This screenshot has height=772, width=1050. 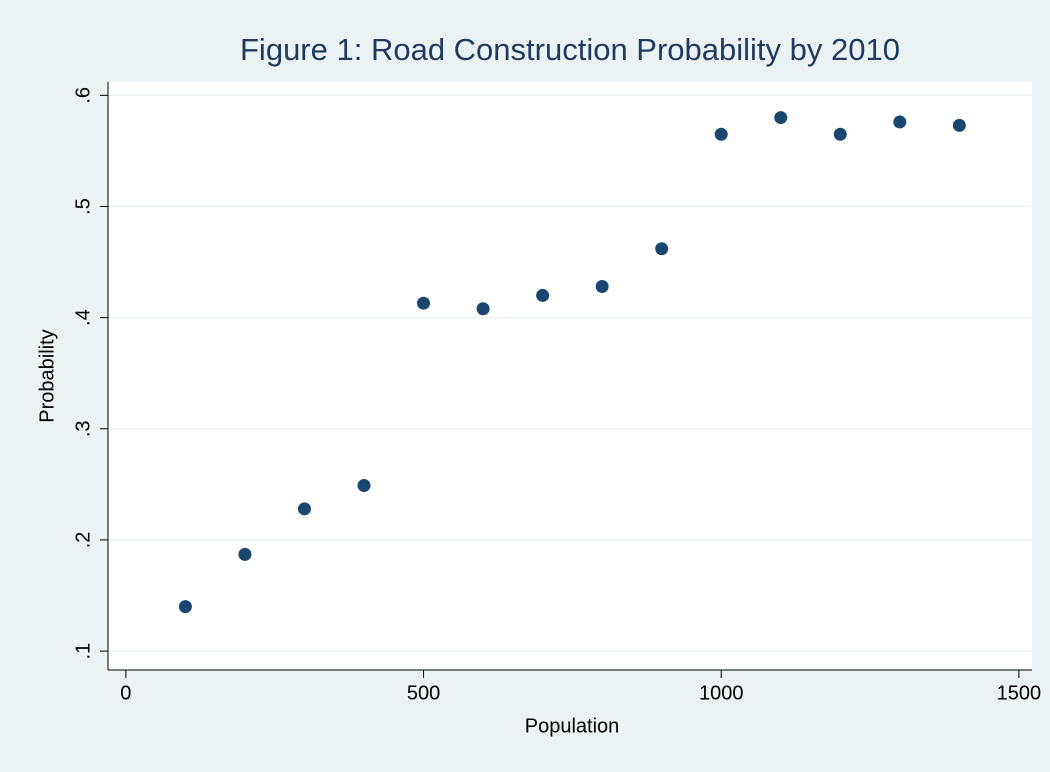 I want to click on y-tick-label: .3, so click(x=83, y=428).